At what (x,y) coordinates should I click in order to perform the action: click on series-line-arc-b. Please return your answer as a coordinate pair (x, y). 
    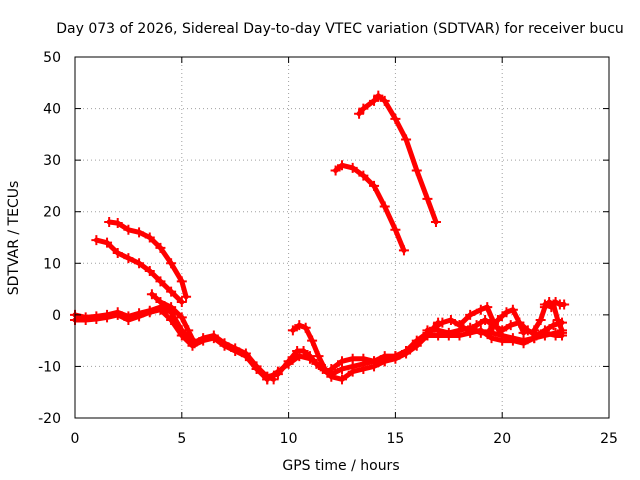
    Looking at the image, I should click on (147, 259).